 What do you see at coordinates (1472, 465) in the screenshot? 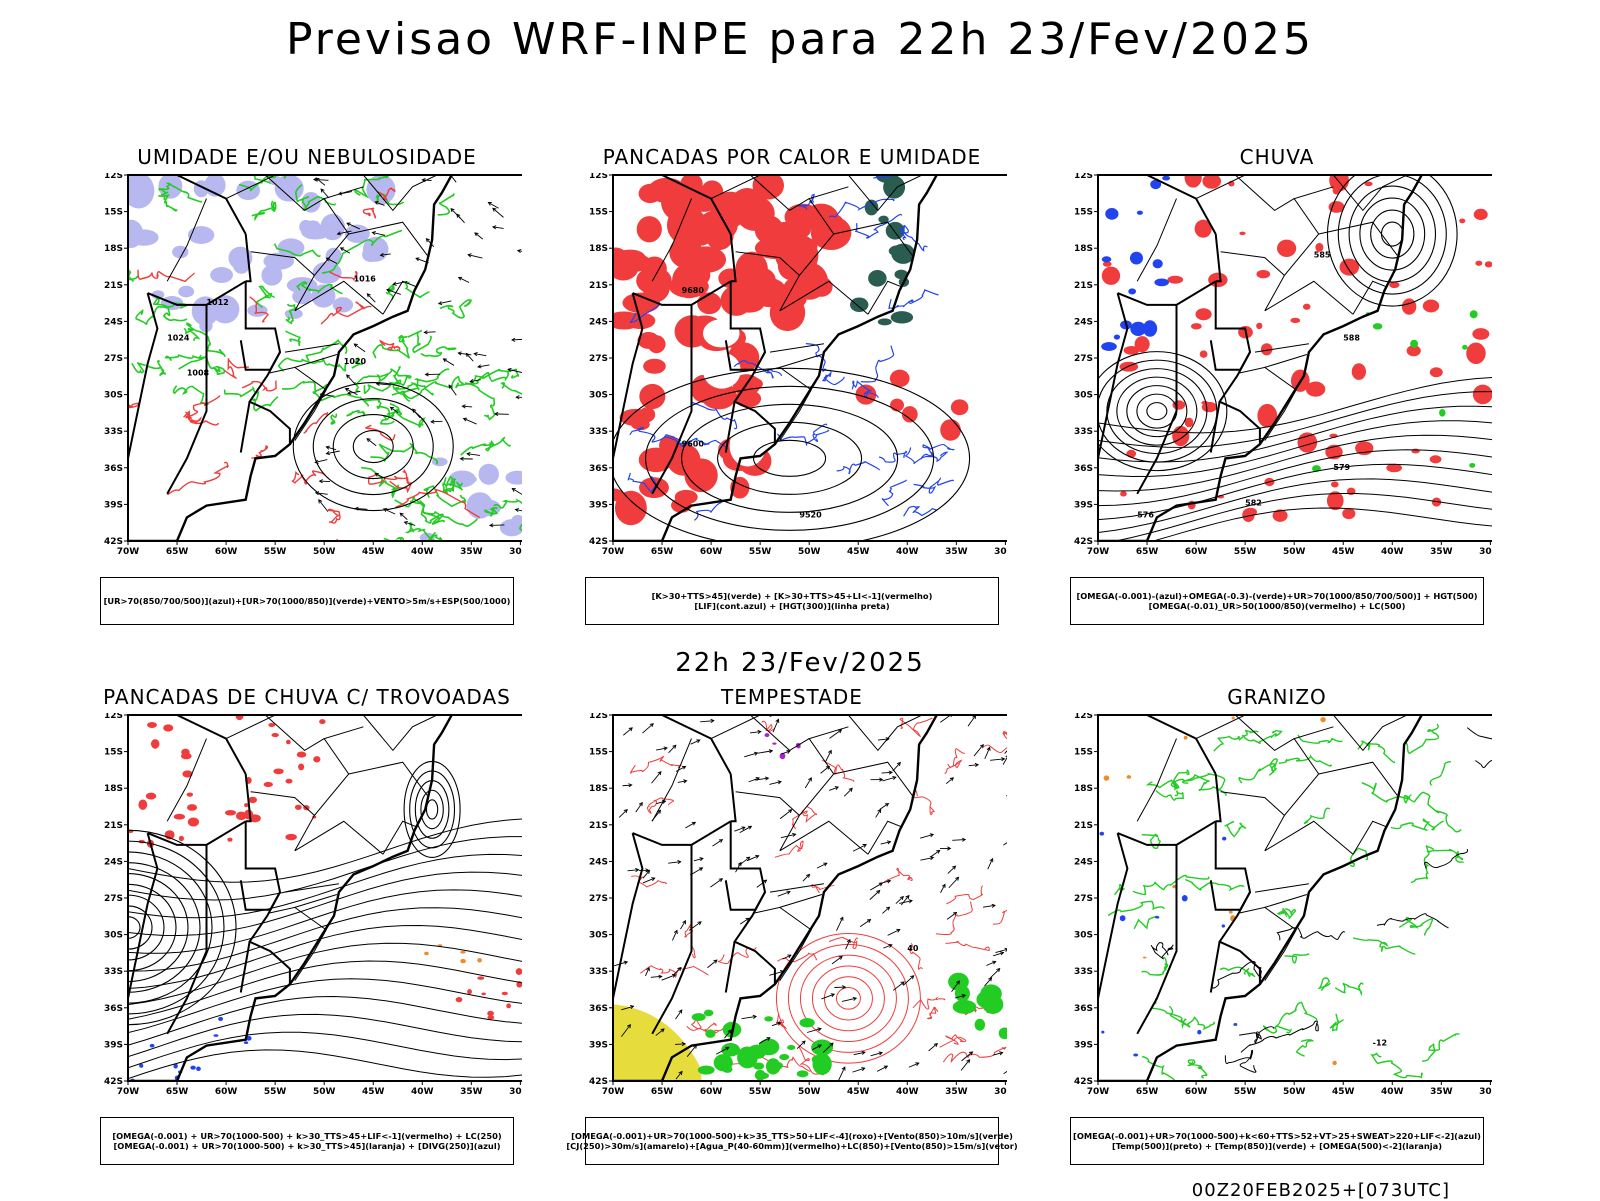
I see `strong-motion-area` at bounding box center [1472, 465].